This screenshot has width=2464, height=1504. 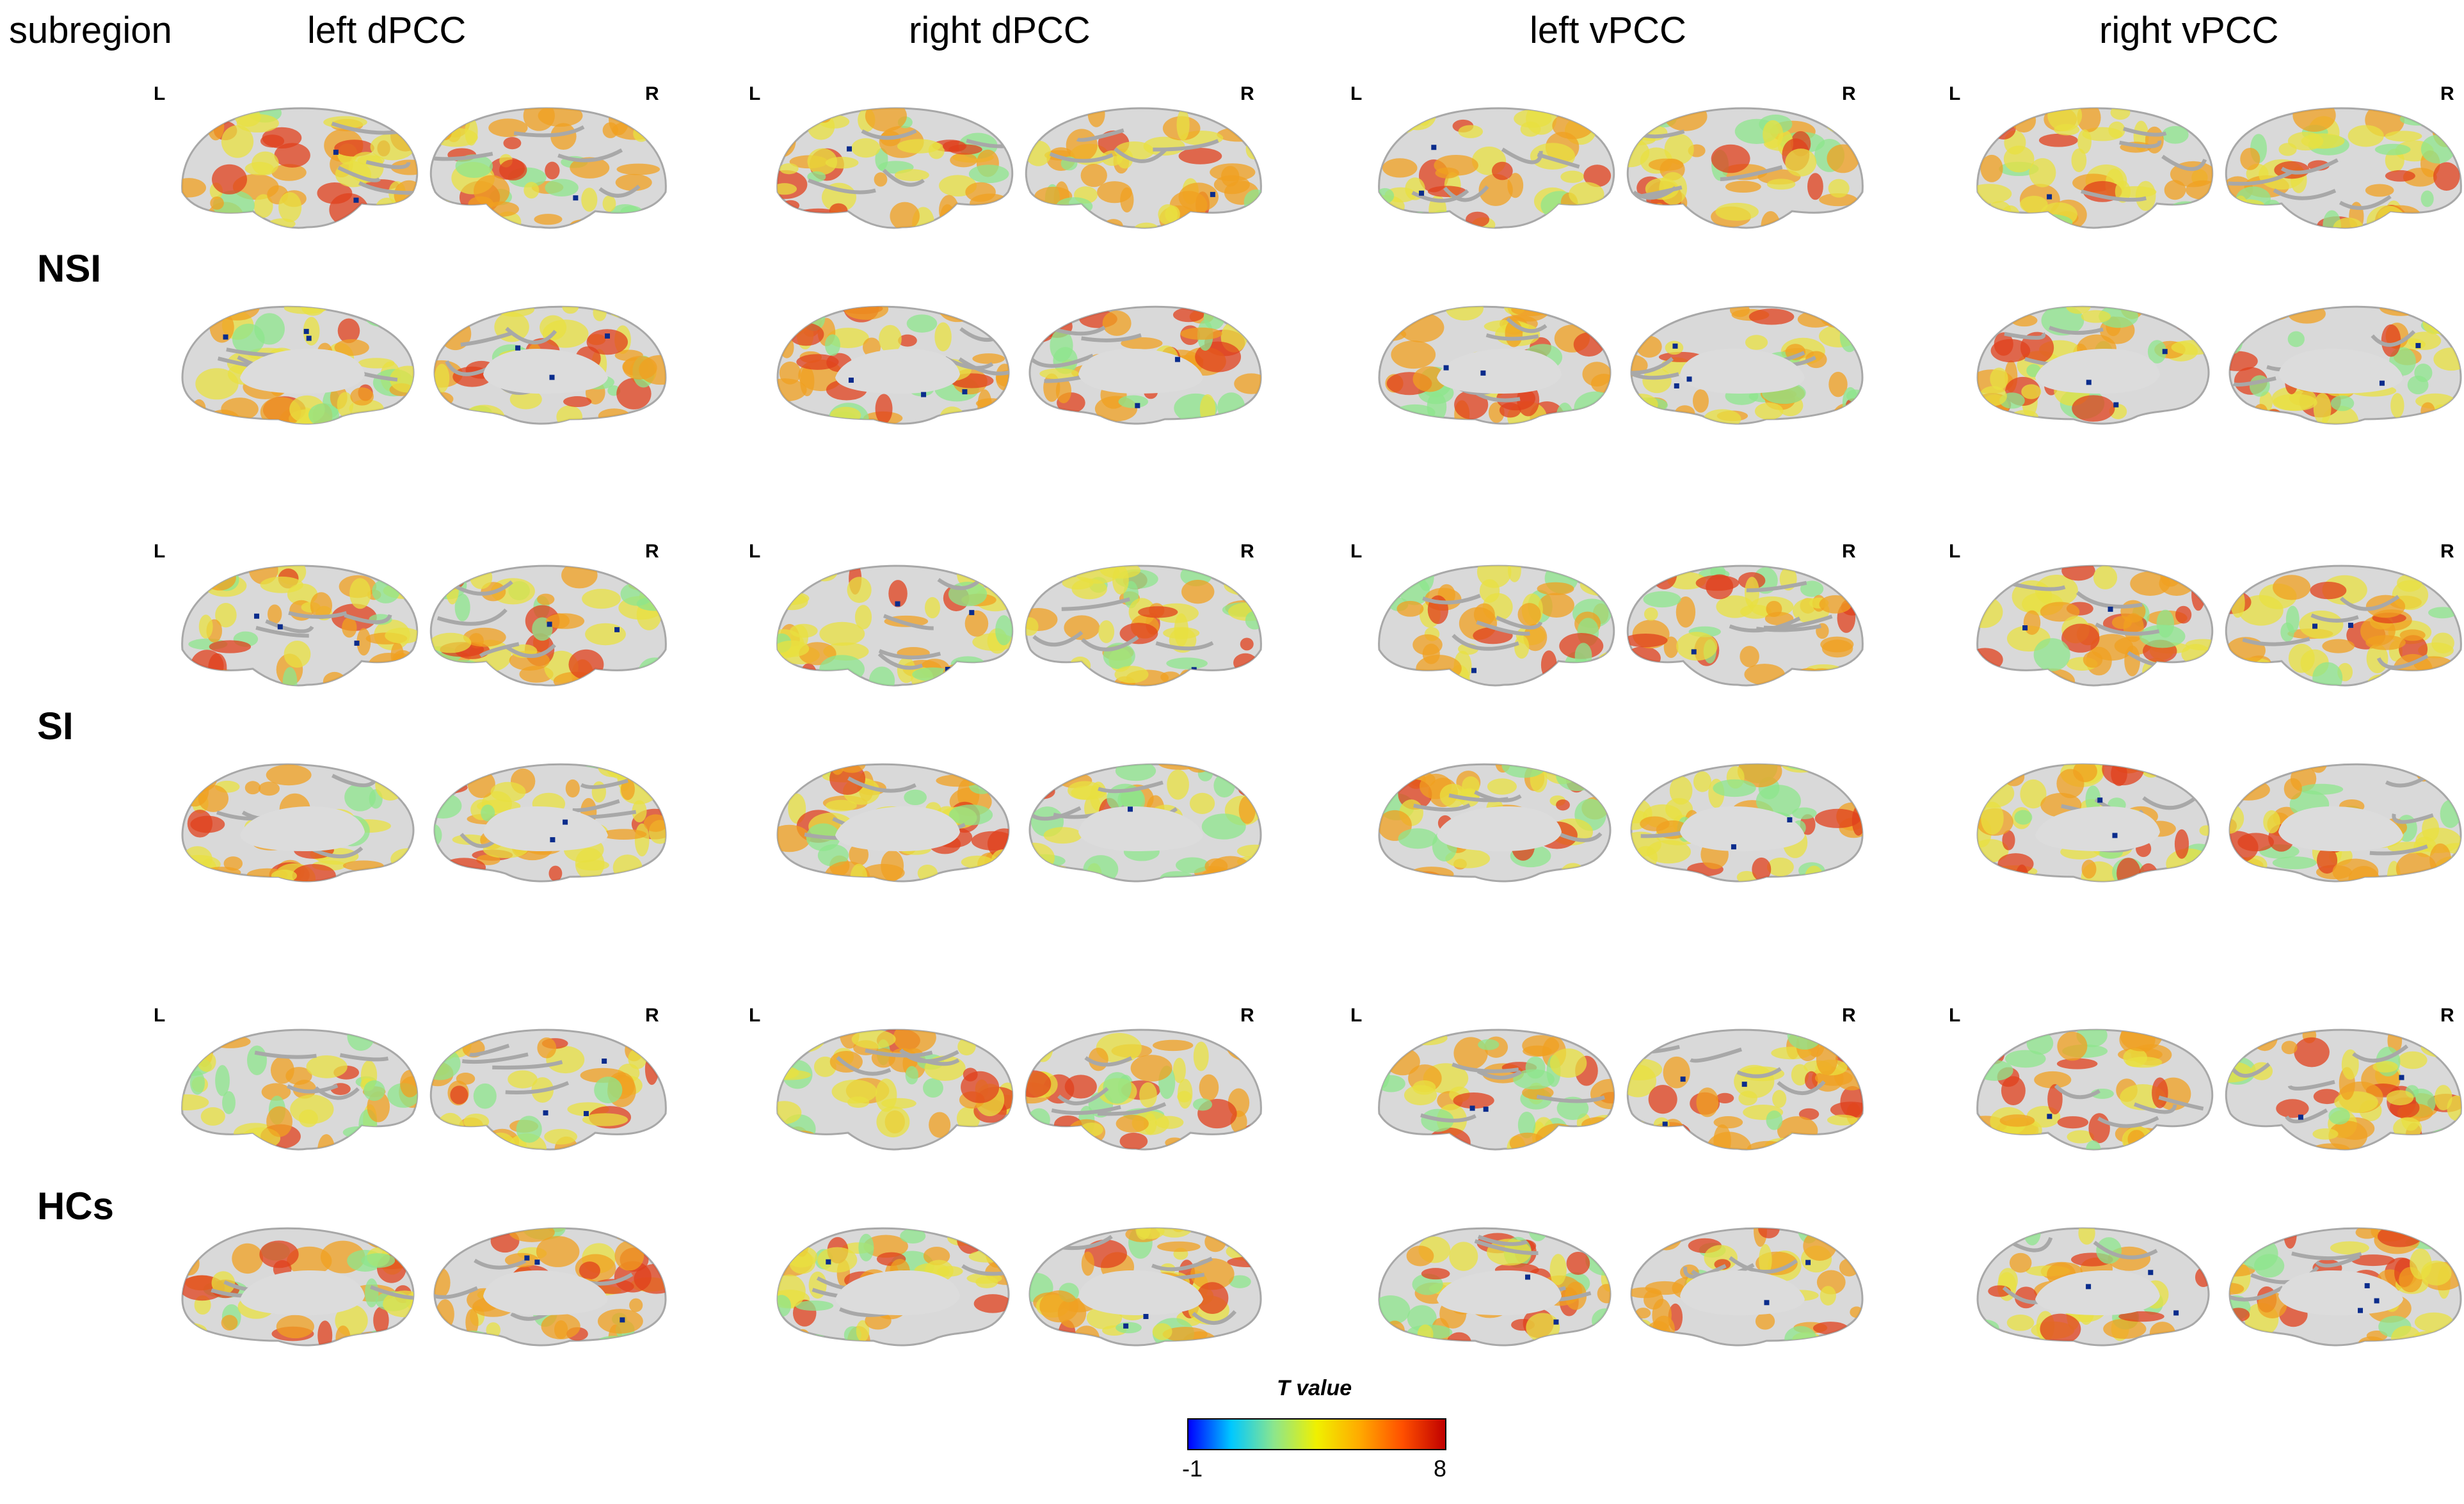 What do you see at coordinates (1247, 1015) in the screenshot?
I see `right-hemisphere-label: R` at bounding box center [1247, 1015].